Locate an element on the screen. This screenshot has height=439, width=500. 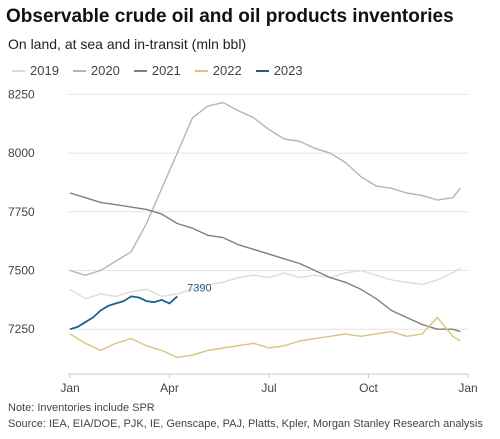
y-tick-label: 7750 is located at coordinates (21, 212).